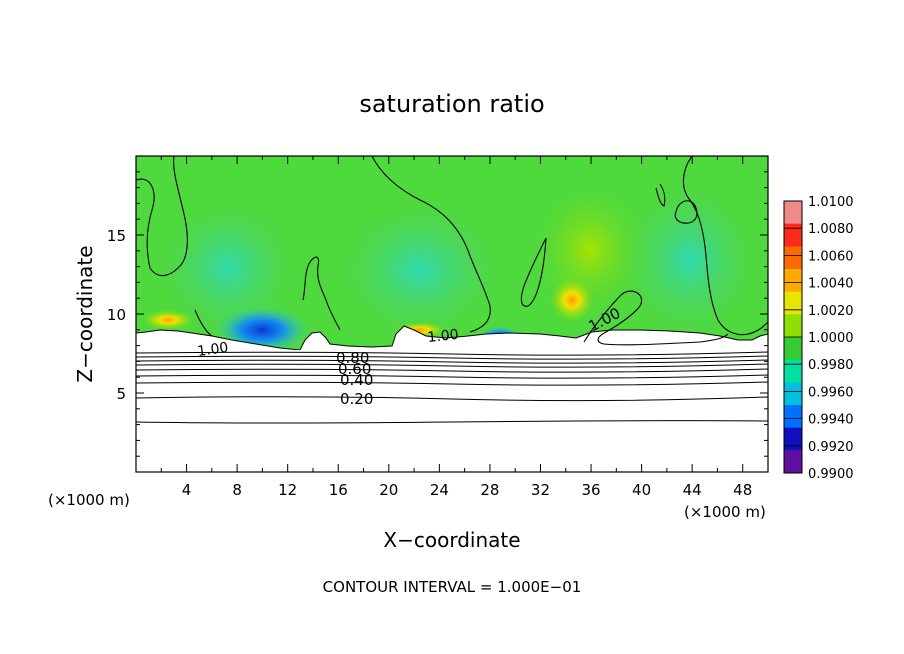 The image size is (904, 654). What do you see at coordinates (452, 587) in the screenshot?
I see `contour-interval-text: CONTOUR INTERVAL = 1.000E−01` at bounding box center [452, 587].